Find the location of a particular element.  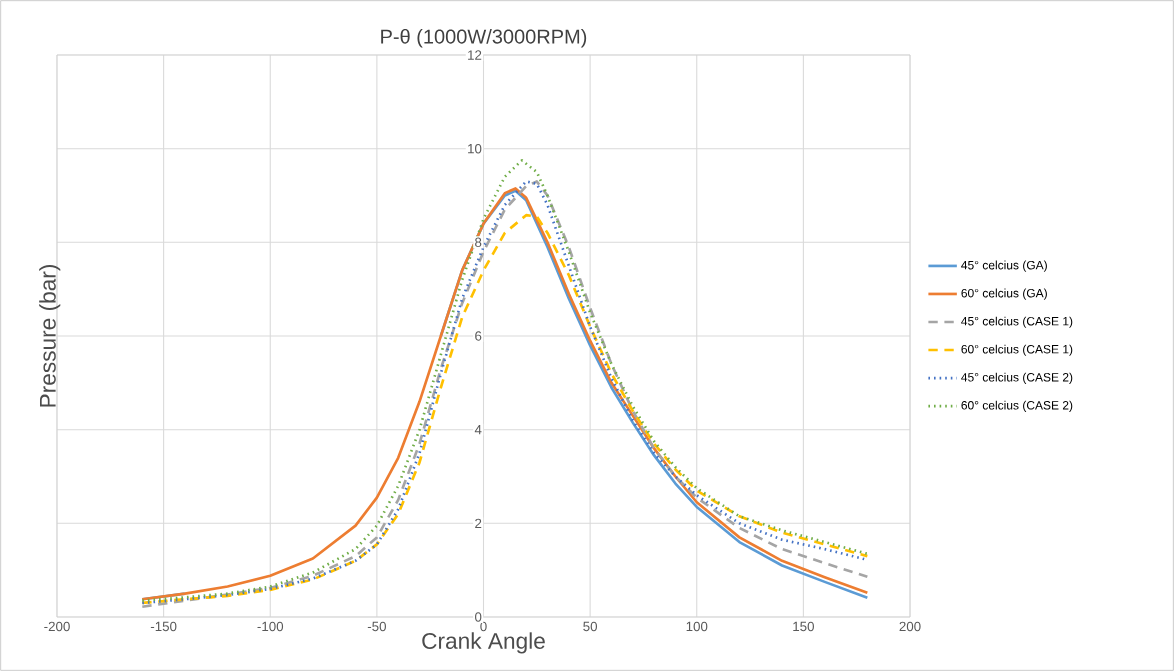

y-tick-label: 8 is located at coordinates (478, 242).